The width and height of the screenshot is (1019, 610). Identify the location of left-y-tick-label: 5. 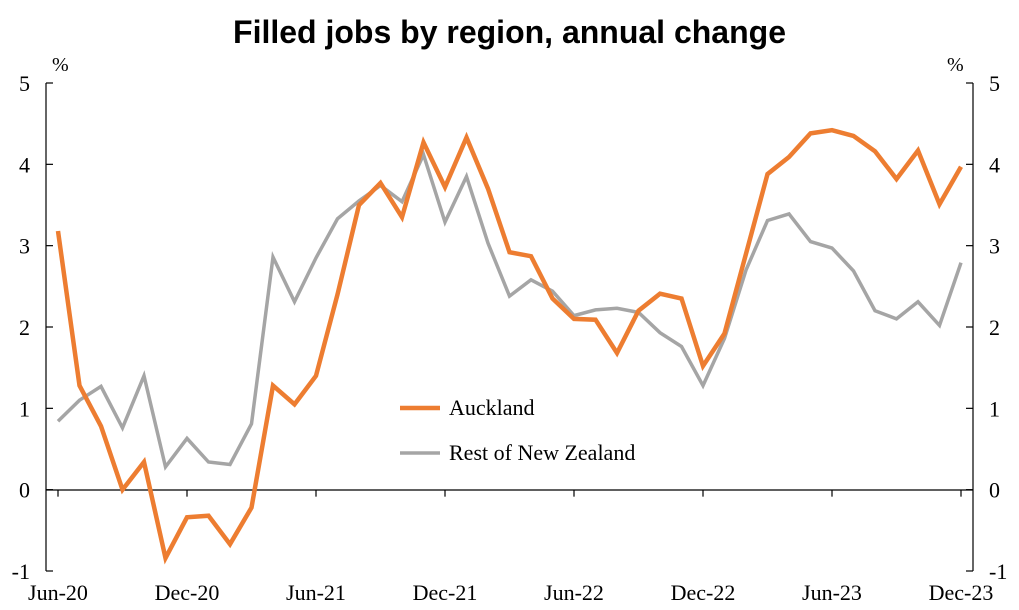
(24, 83).